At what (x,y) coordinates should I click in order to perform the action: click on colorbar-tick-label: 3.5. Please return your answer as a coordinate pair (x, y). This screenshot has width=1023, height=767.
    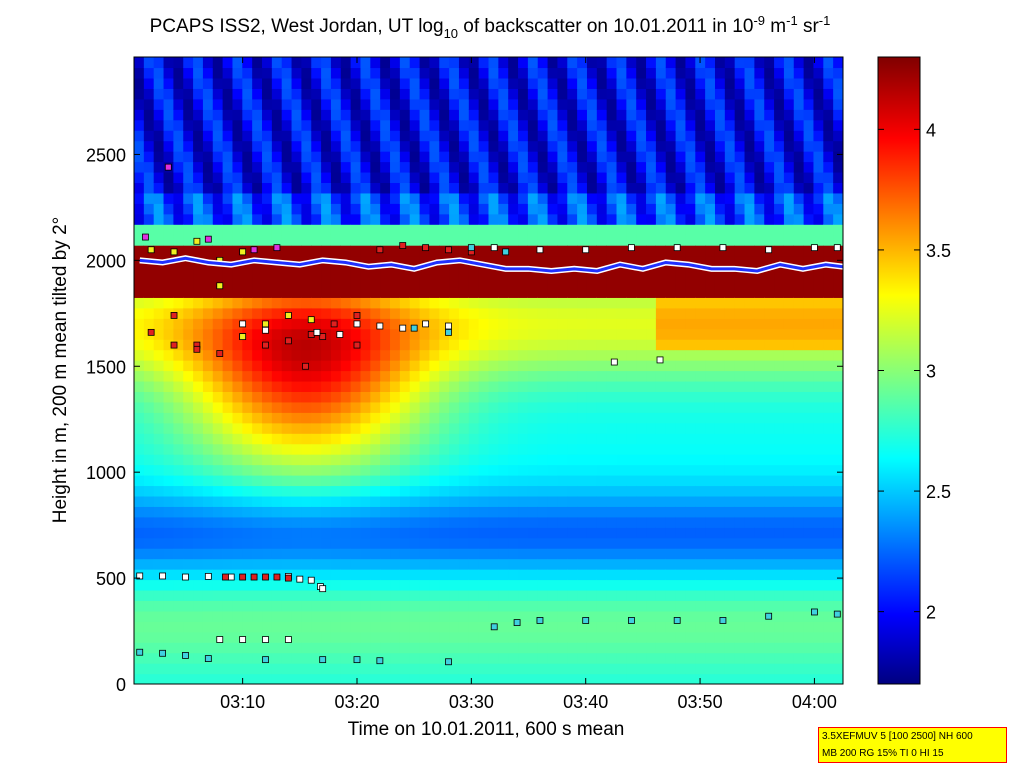
    Looking at the image, I should click on (938, 251).